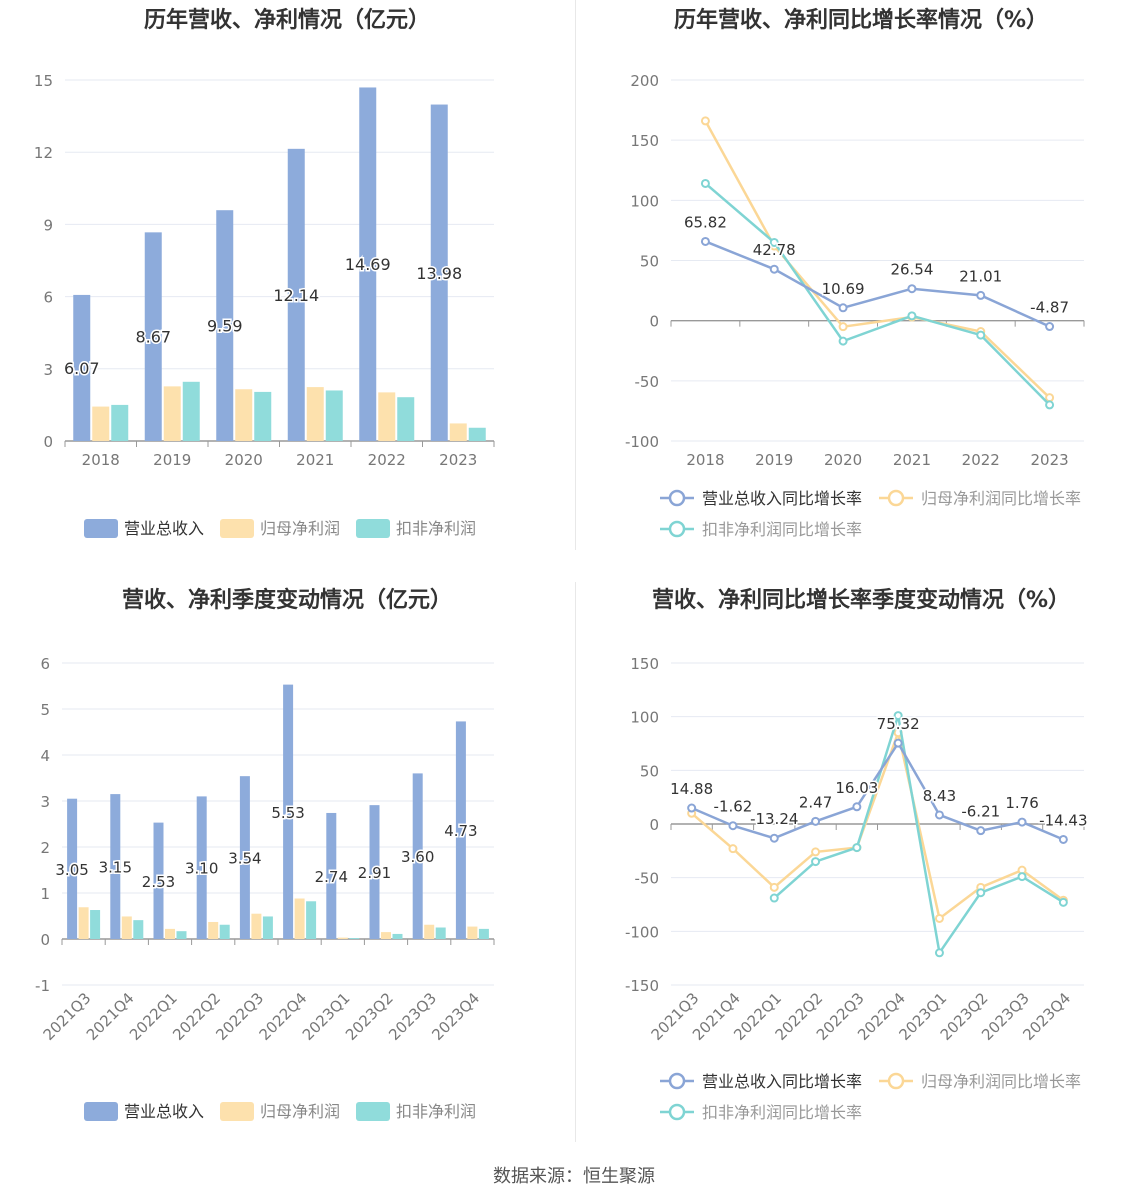 The image size is (1148, 1202). Describe the element at coordinates (45, 756) in the screenshot. I see `y-tick-label: 4` at that location.